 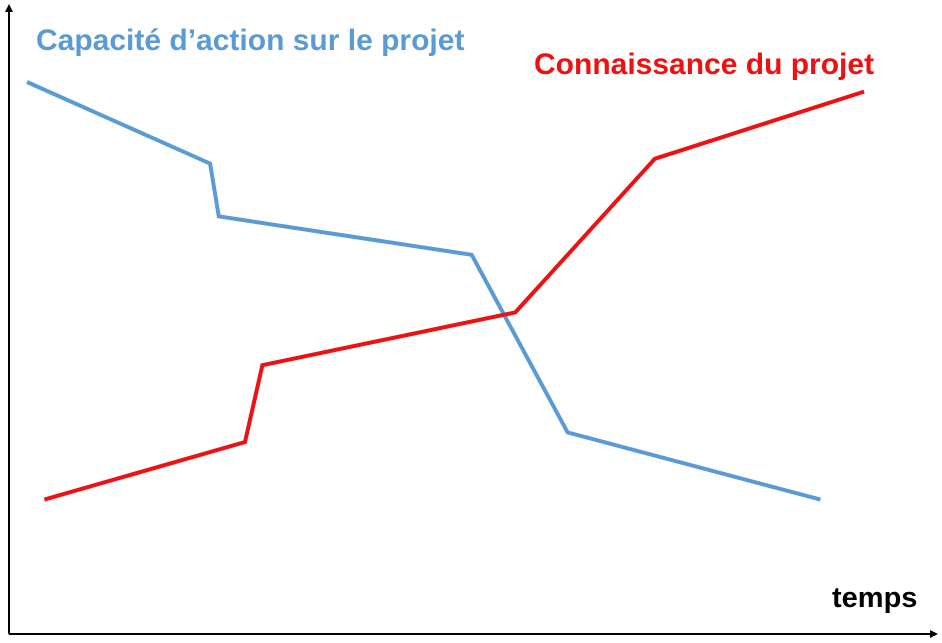 What do you see at coordinates (704, 64) in the screenshot?
I see `series-label-knowledge: Connaissance du projet` at bounding box center [704, 64].